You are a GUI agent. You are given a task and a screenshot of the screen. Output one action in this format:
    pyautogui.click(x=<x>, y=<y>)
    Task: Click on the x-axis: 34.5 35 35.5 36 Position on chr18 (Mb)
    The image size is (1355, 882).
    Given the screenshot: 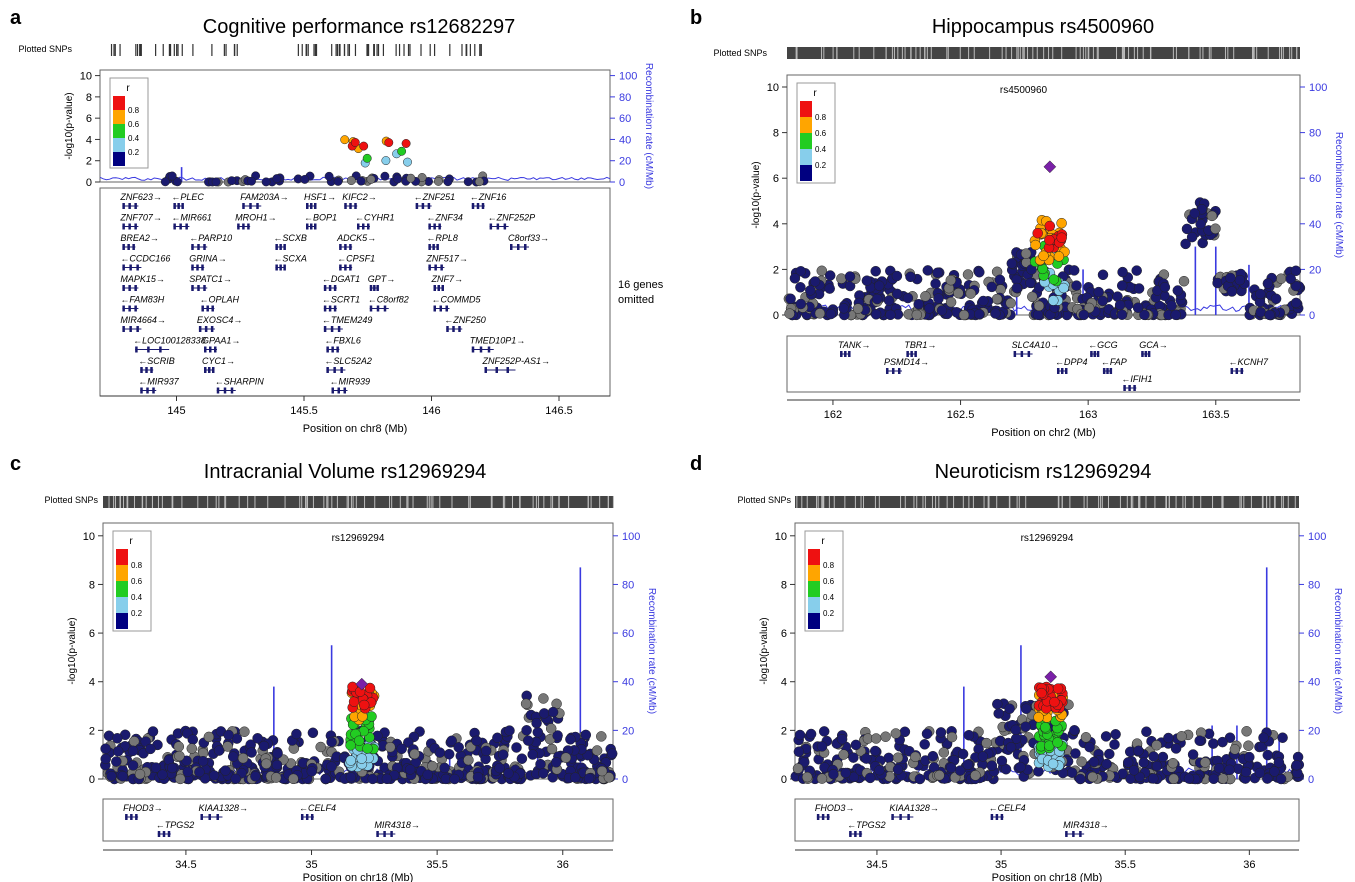 What is the action you would take?
    pyautogui.click(x=358, y=865)
    